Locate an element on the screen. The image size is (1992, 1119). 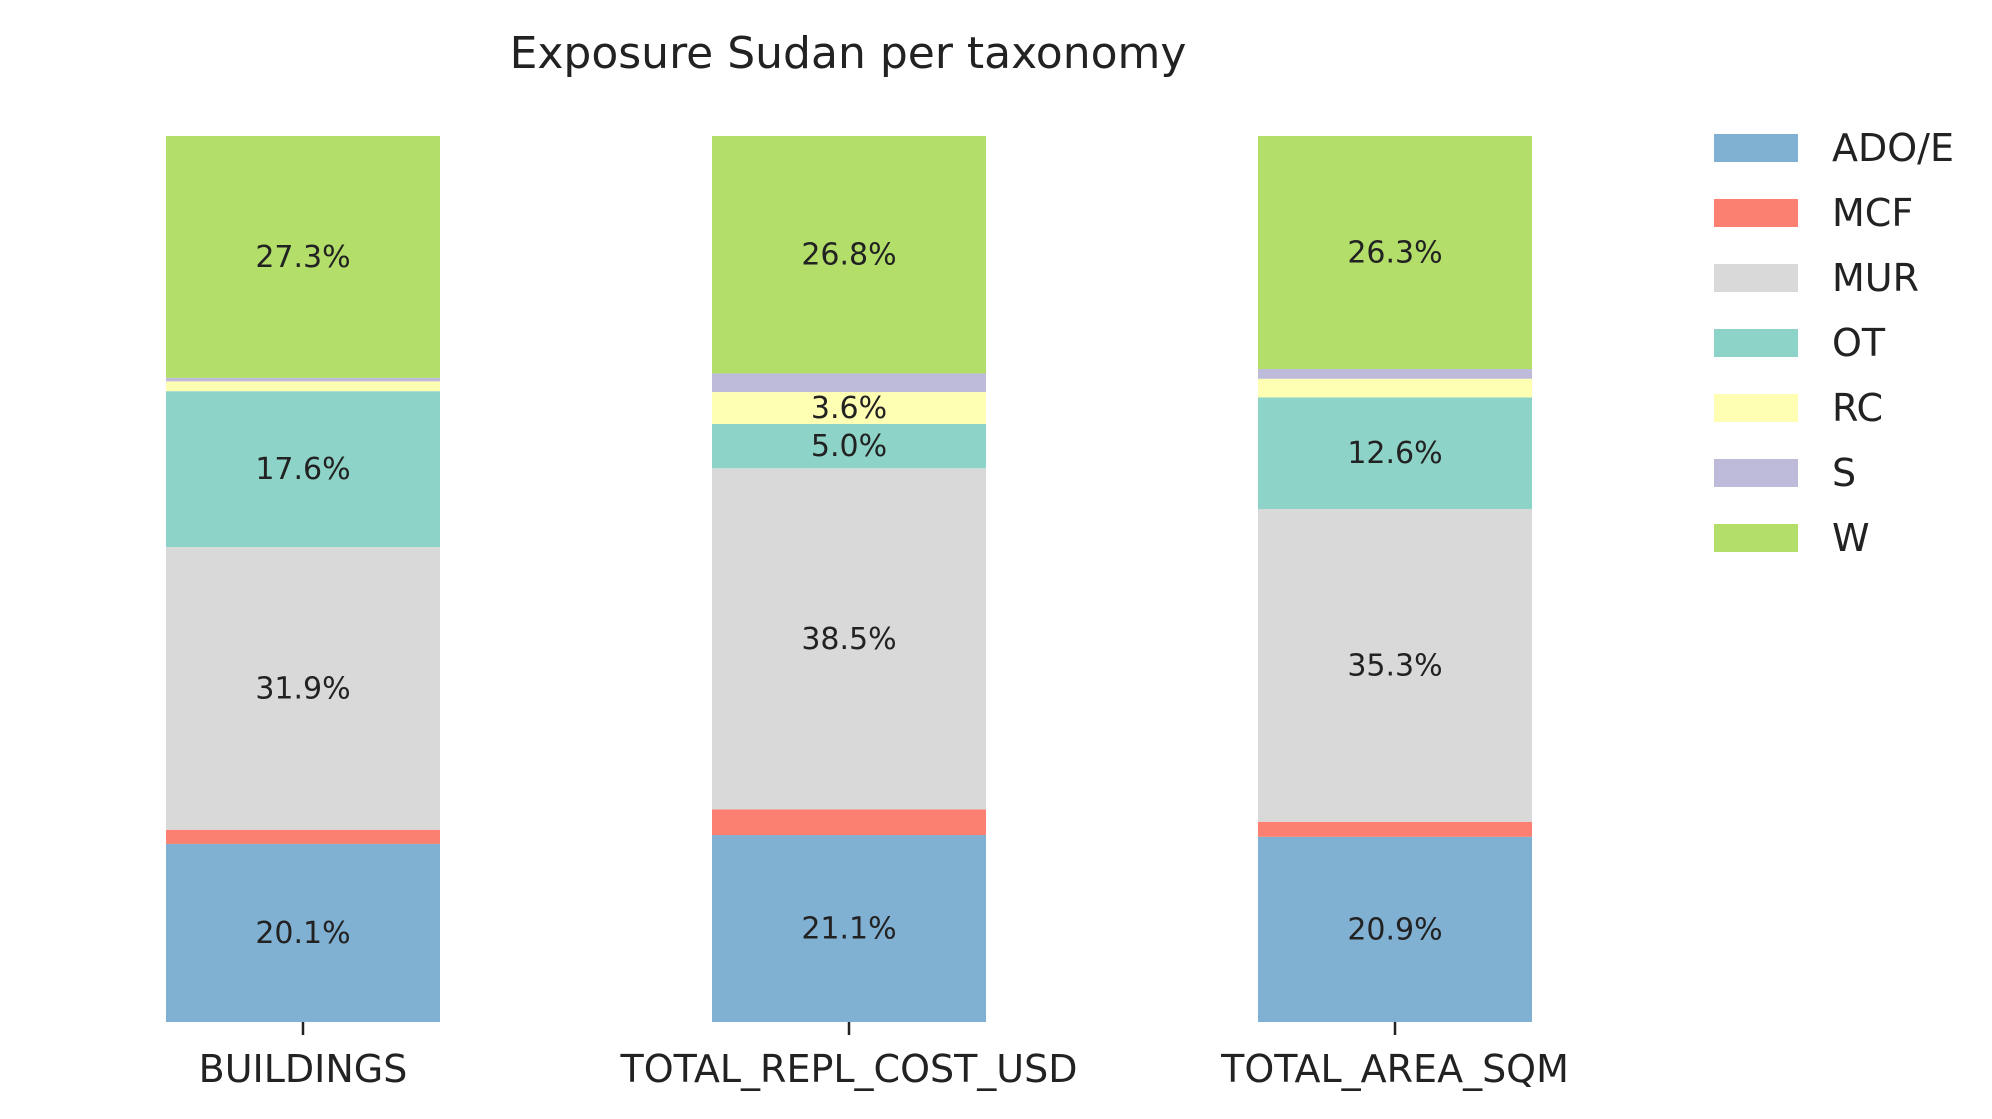
bar-segment-s-total-area-sqm is located at coordinates (1395, 374).